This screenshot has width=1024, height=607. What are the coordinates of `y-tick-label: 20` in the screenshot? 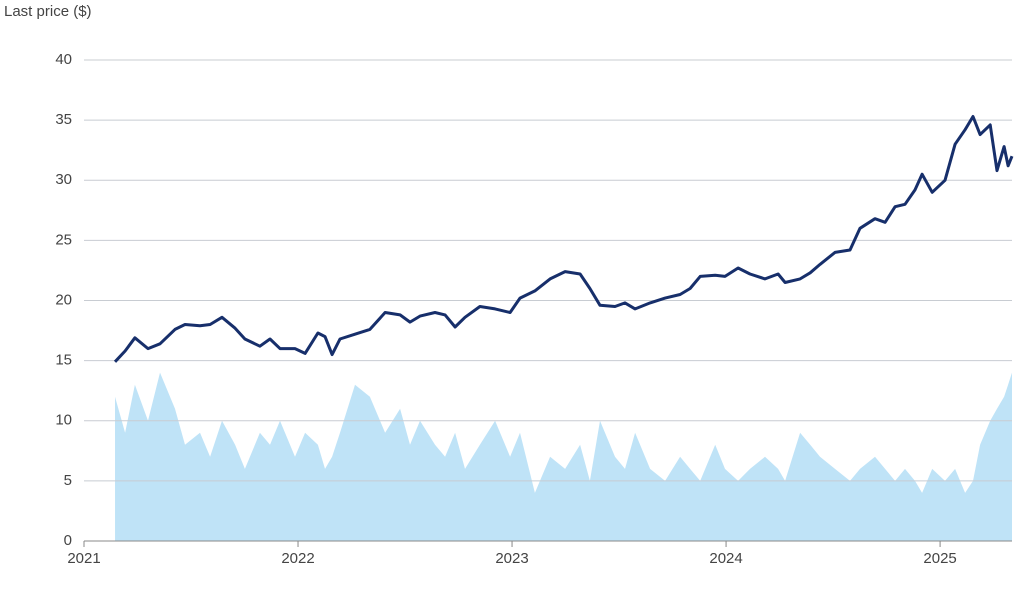 It's located at (63, 299).